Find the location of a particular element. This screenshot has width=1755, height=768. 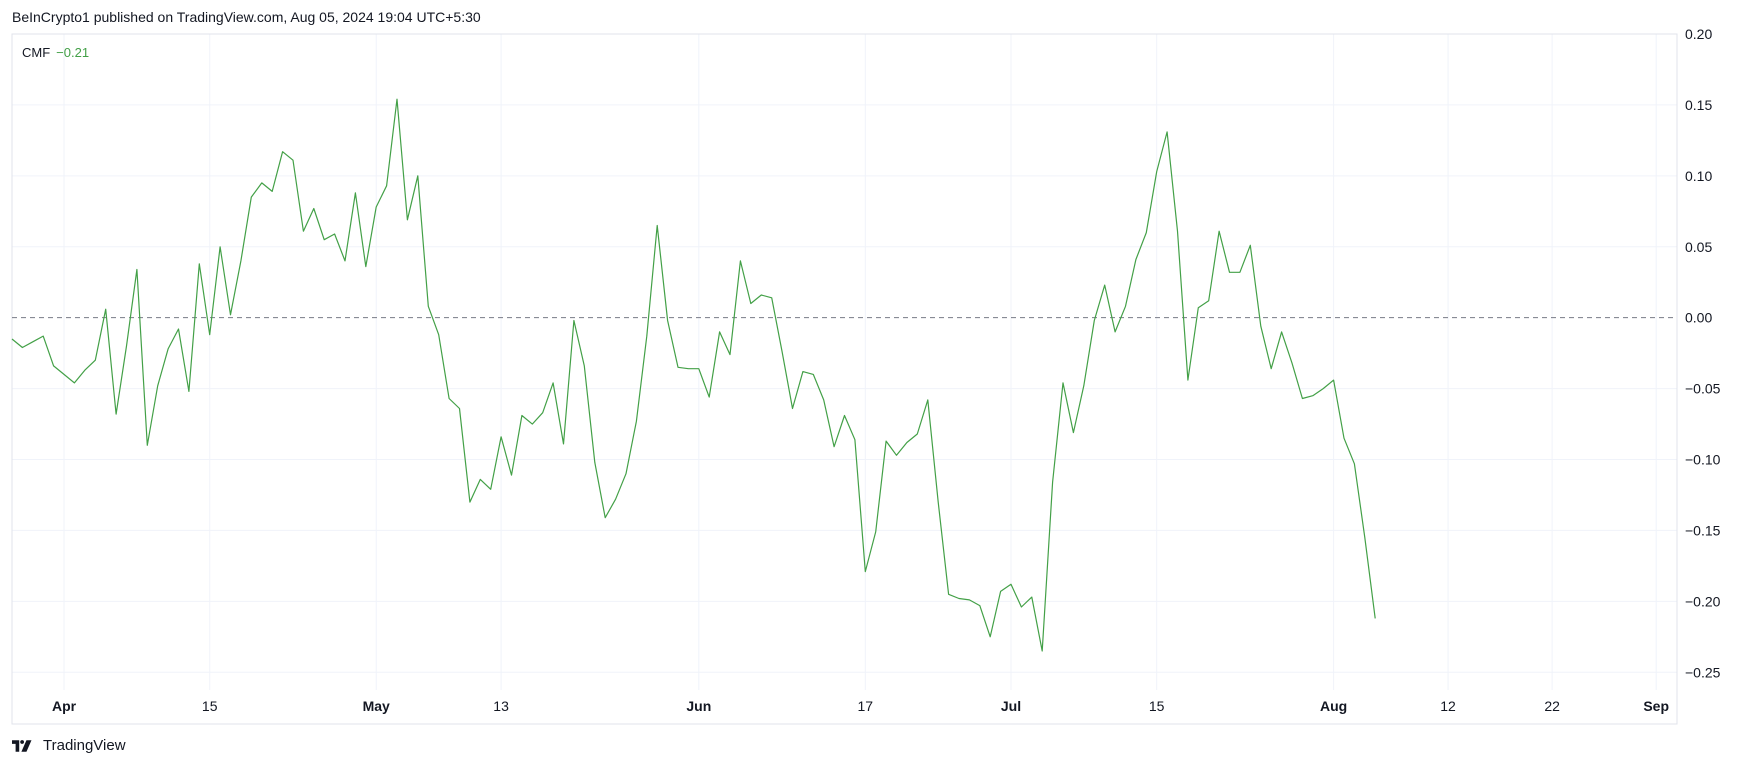

x-tick-label: Jun is located at coordinates (698, 706).